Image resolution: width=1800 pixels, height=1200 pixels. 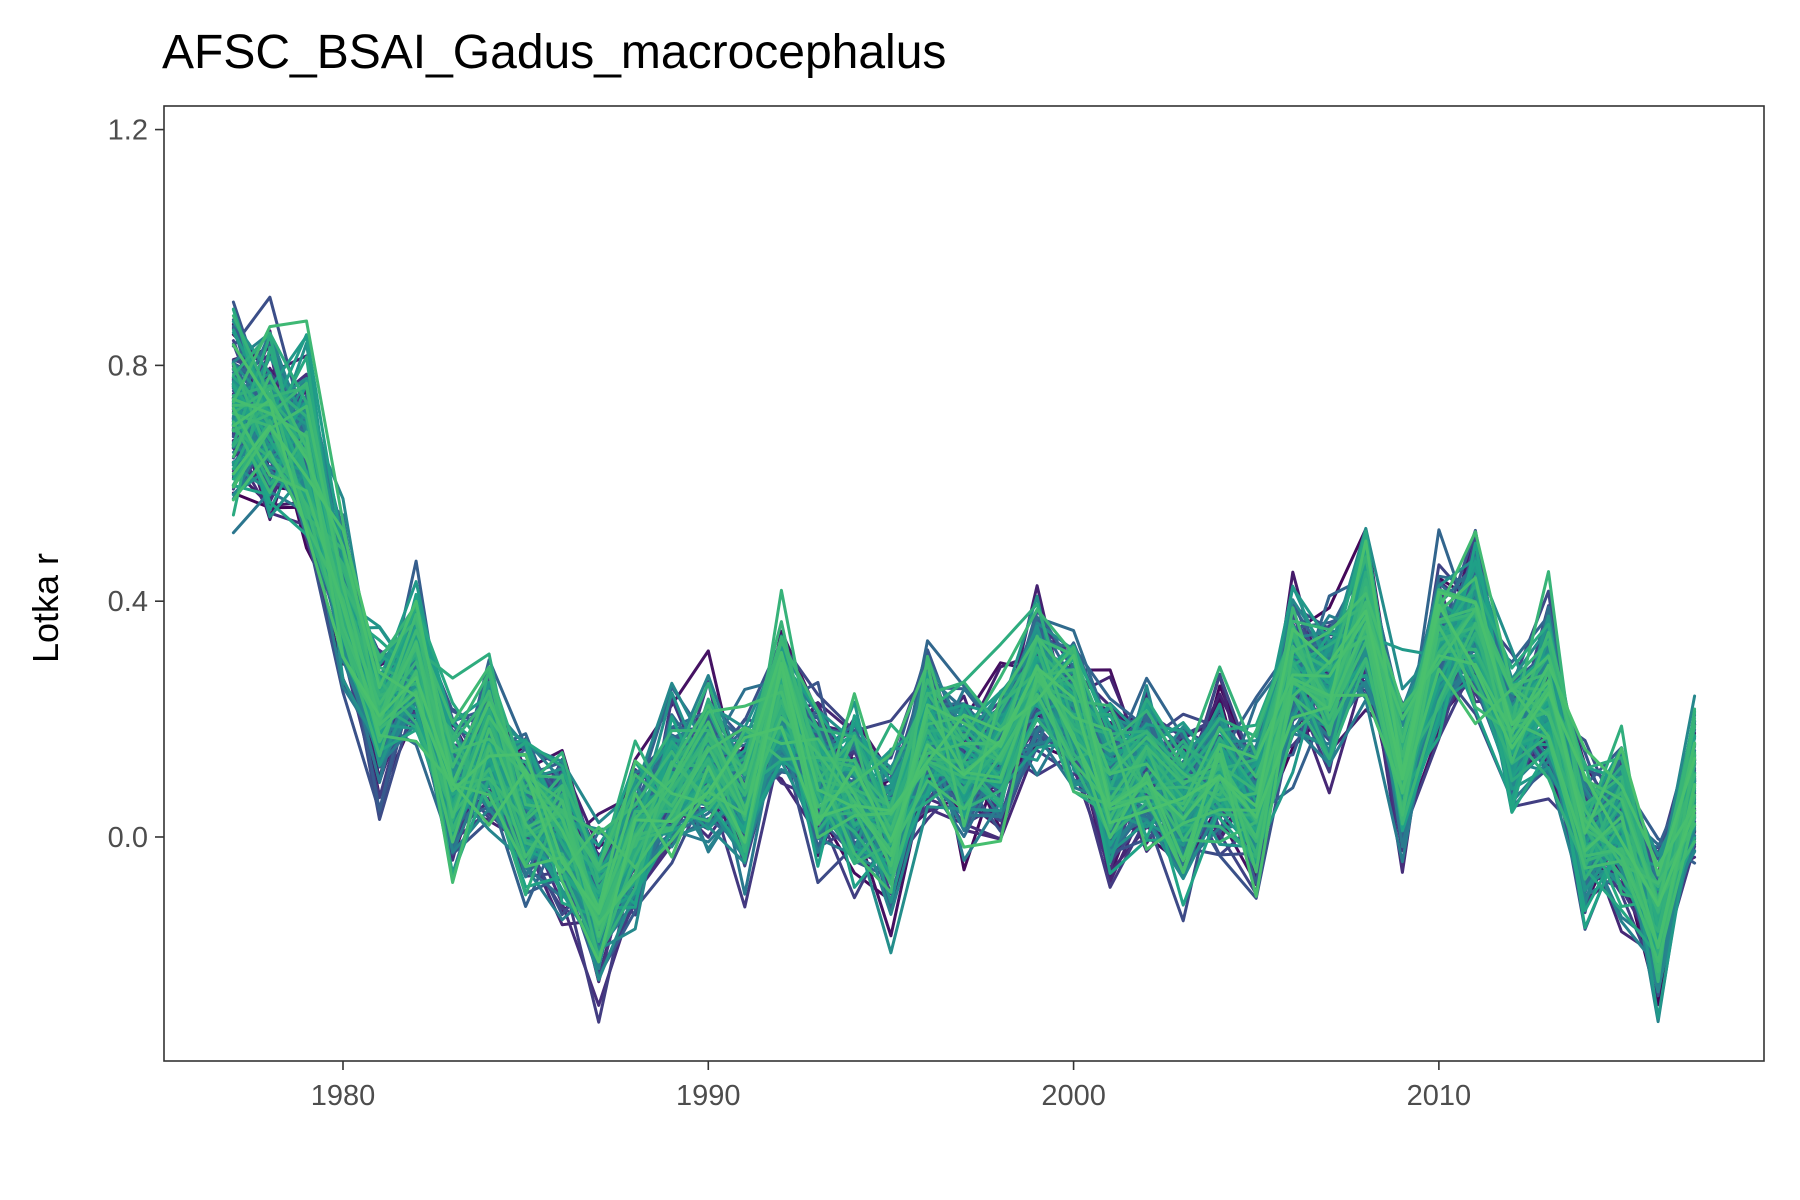 What do you see at coordinates (45, 608) in the screenshot?
I see `y-axis-label: Lotka r` at bounding box center [45, 608].